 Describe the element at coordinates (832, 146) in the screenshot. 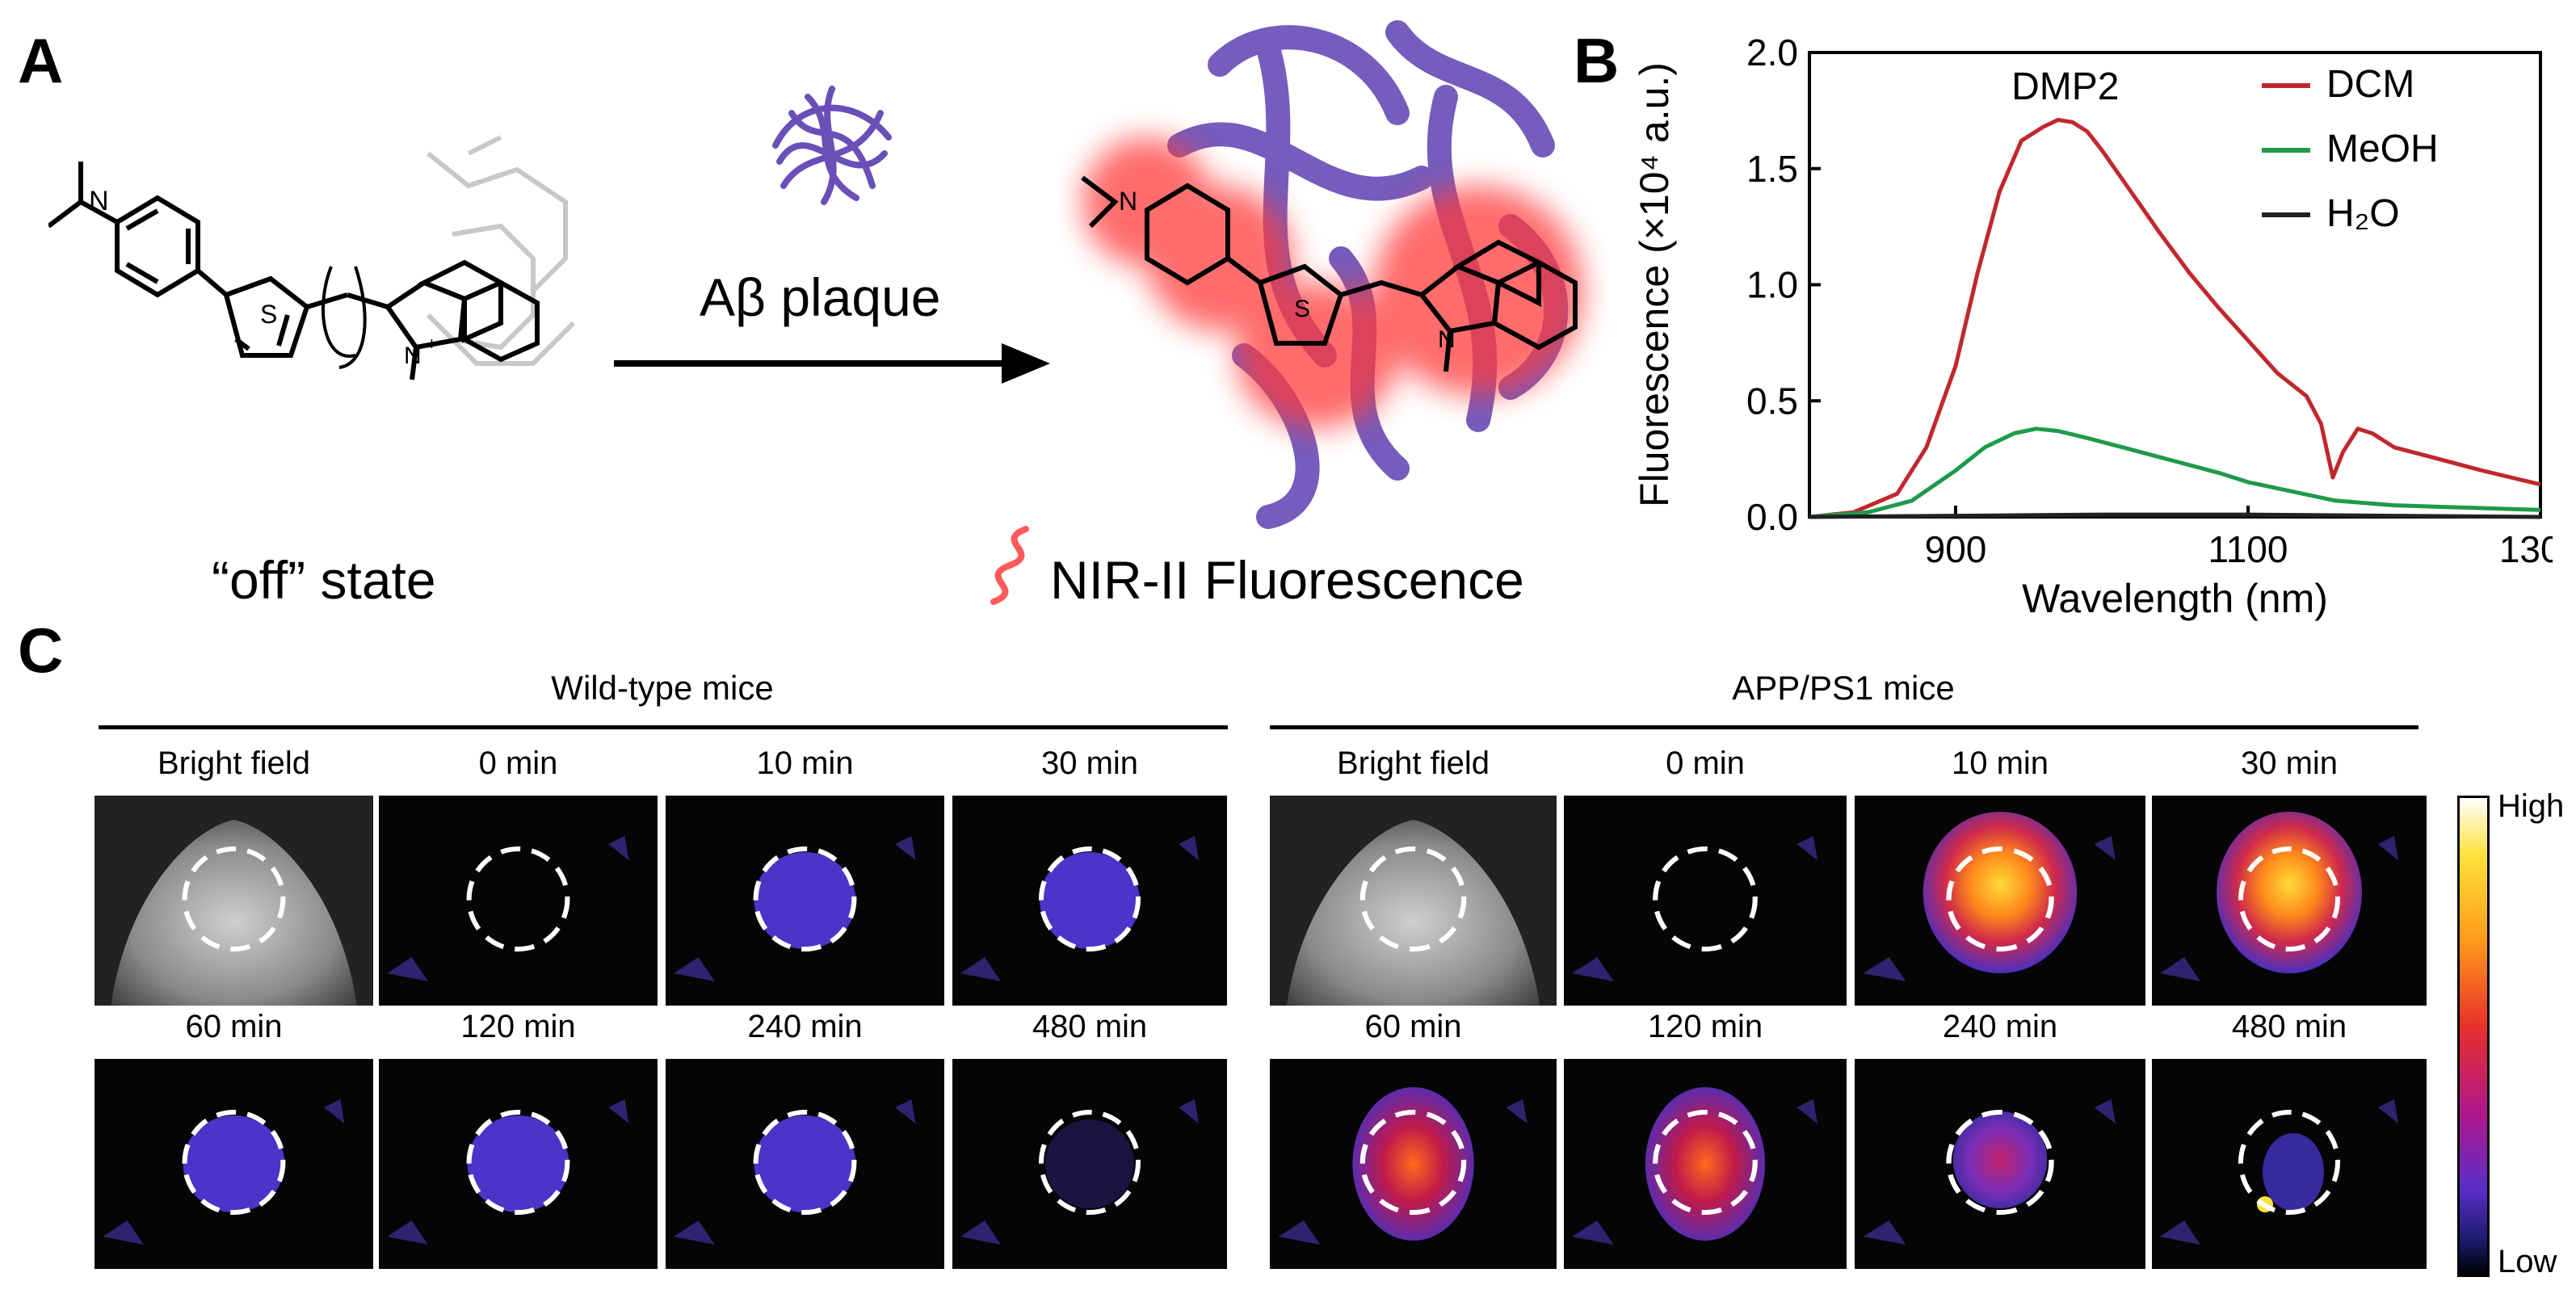

I see `amyloid-aggregate-icon` at that location.